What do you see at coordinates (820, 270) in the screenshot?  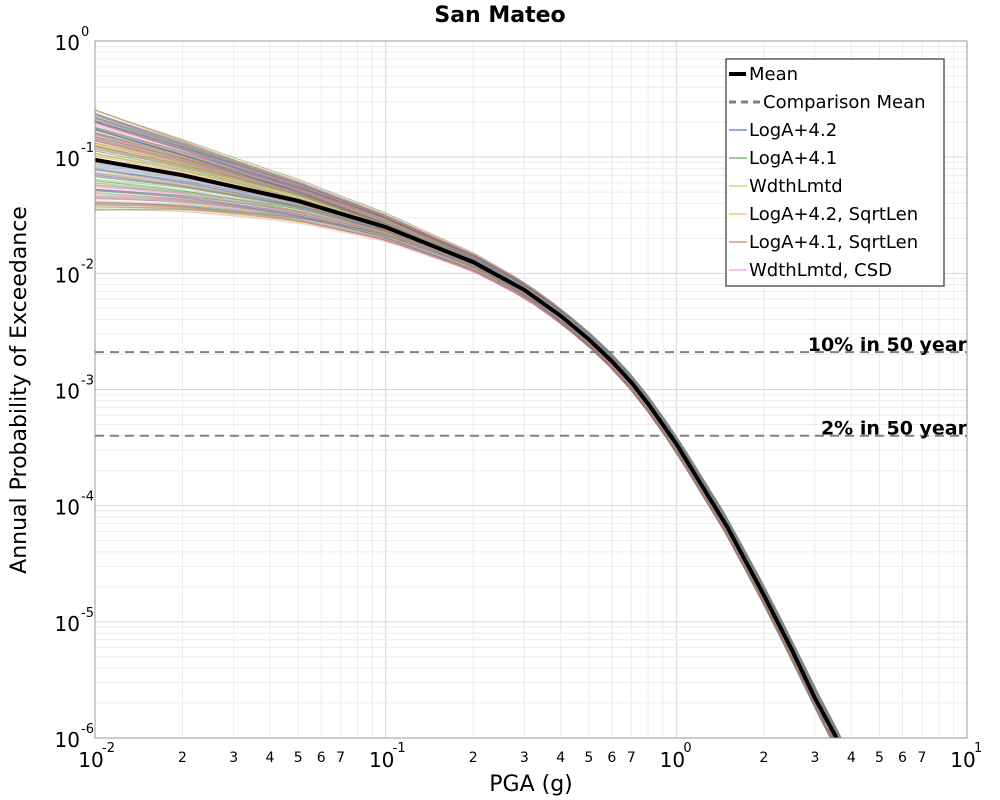 I see `legend-label: WdthLmtd, CSD` at bounding box center [820, 270].